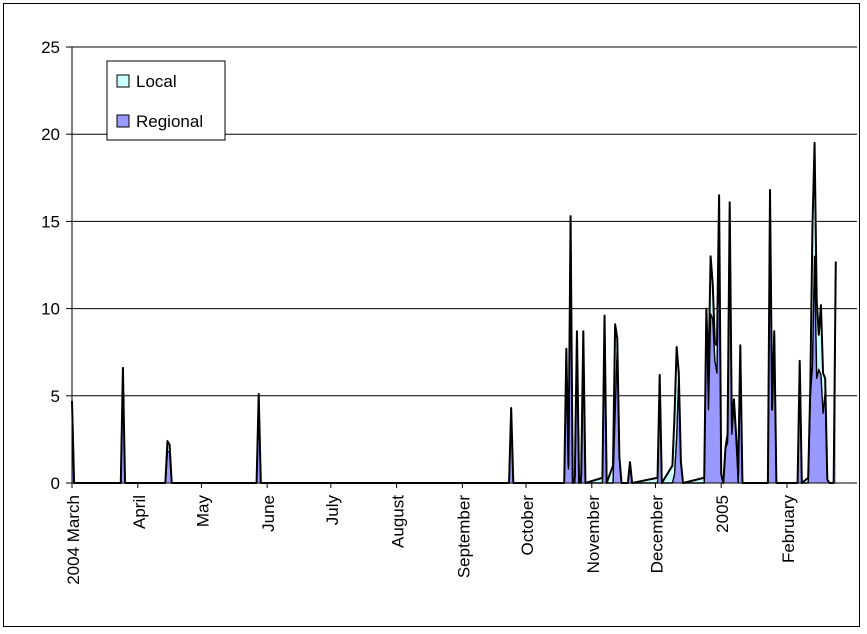 This screenshot has height=634, width=867. I want to click on y-tick-label: 15, so click(50, 221).